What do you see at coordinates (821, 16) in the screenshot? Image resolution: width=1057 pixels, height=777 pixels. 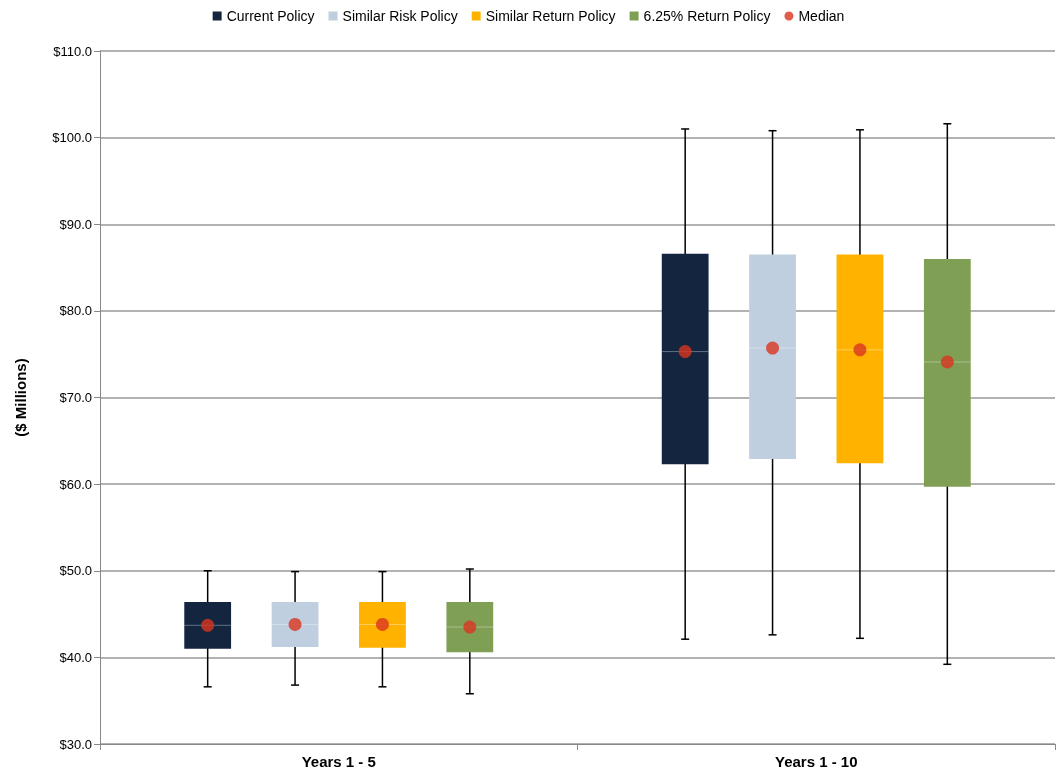 I see `legend-label: Median` at bounding box center [821, 16].